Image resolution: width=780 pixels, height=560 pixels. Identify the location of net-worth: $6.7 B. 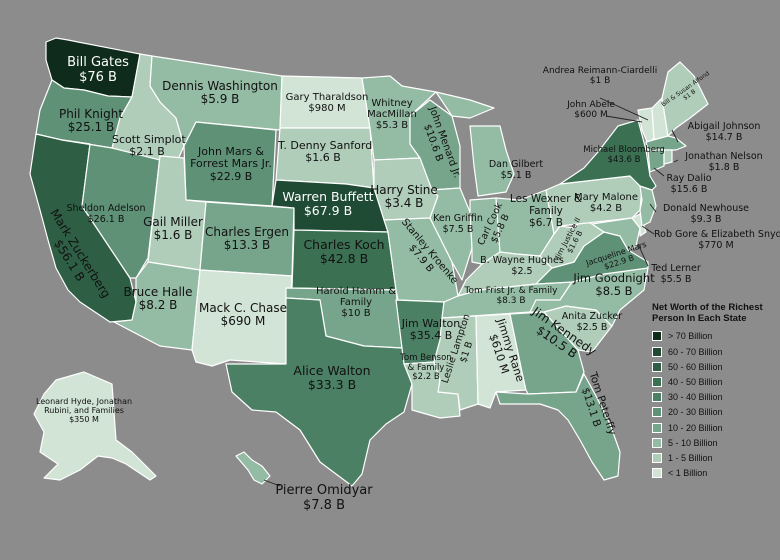
(546, 222).